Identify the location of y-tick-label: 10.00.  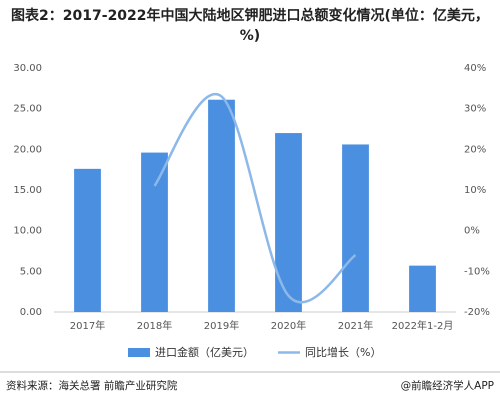
(27, 231).